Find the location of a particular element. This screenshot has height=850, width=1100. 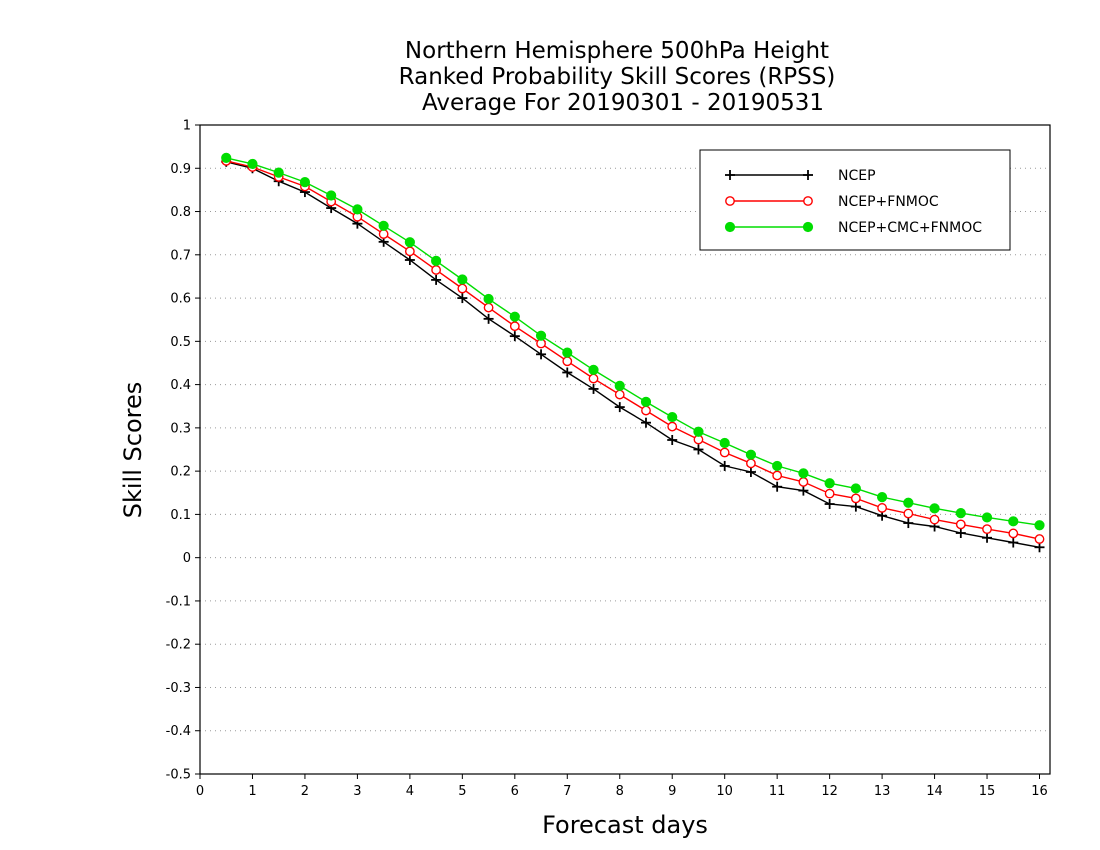

title-line-2: Ranked Probability Skill Scores (RPSS) is located at coordinates (617, 77).